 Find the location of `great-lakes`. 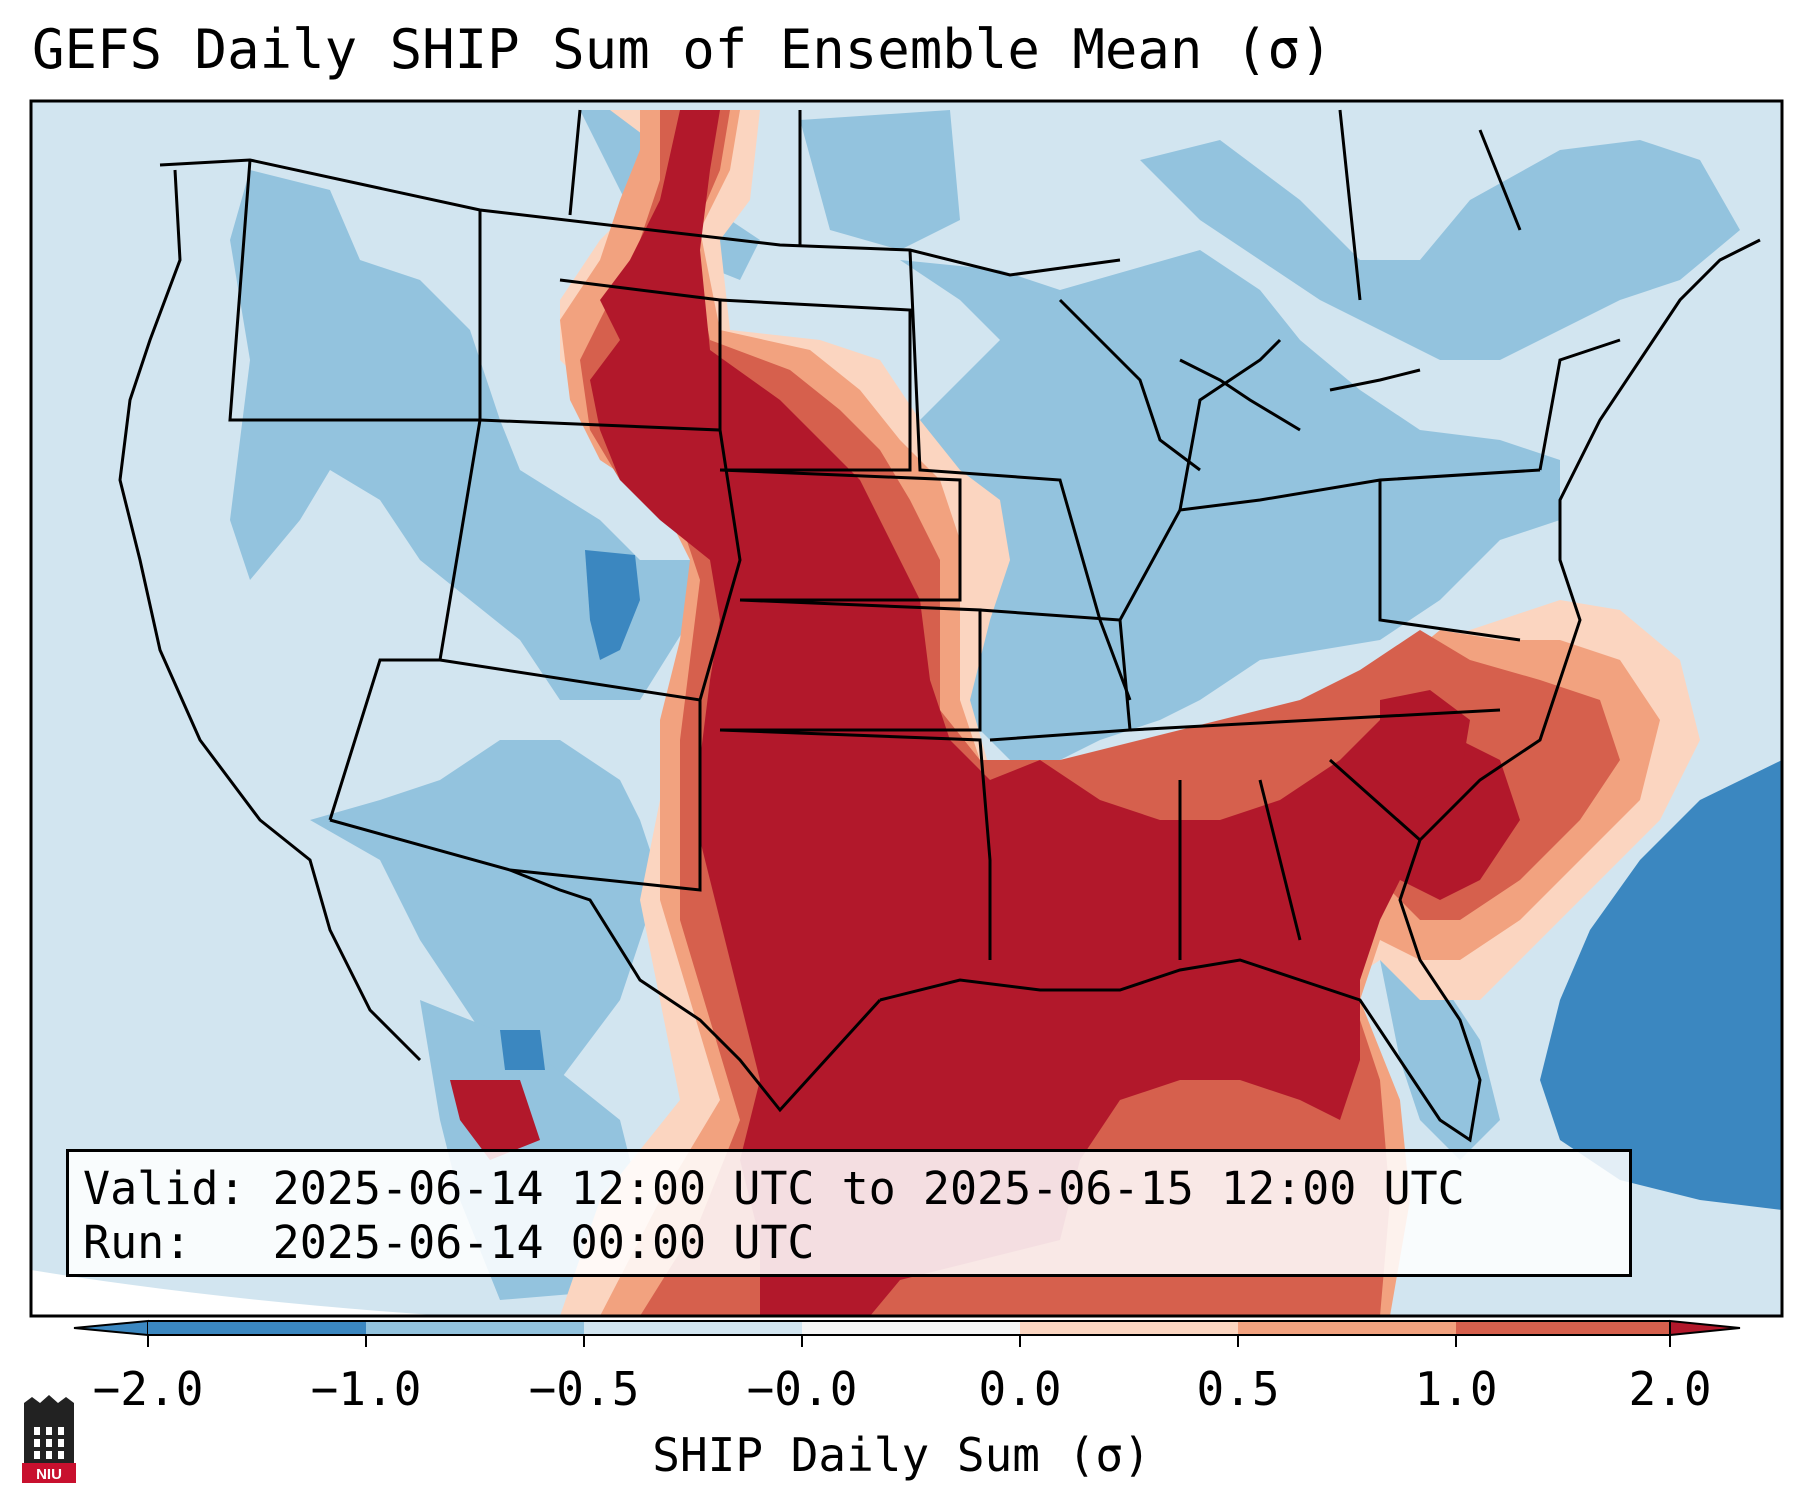

great-lakes is located at coordinates (1239, 385).